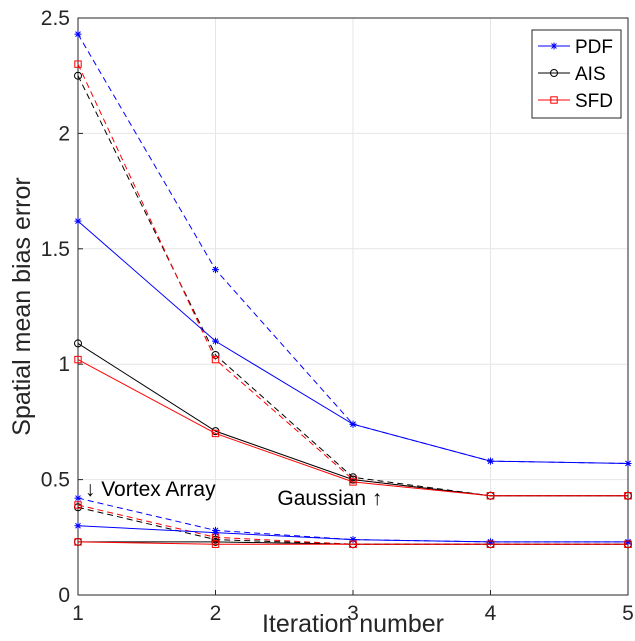  What do you see at coordinates (64, 133) in the screenshot?
I see `y-tick-label: 2` at bounding box center [64, 133].